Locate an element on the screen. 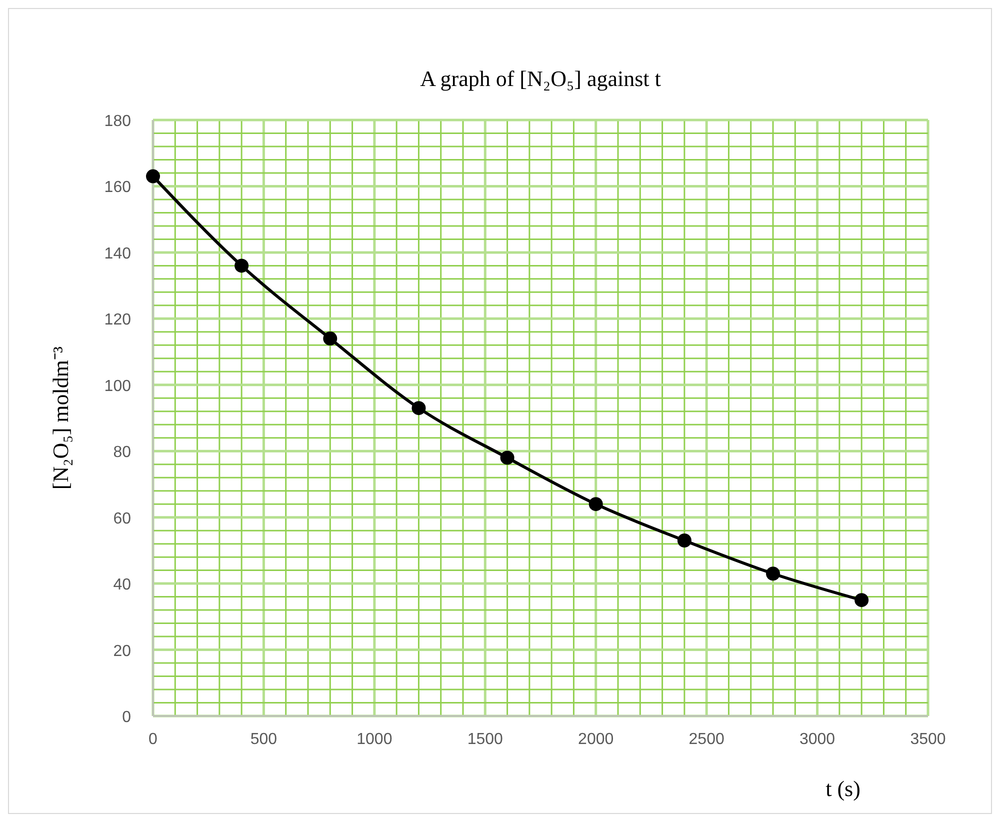  x-tick-label: 0 is located at coordinates (153, 739).